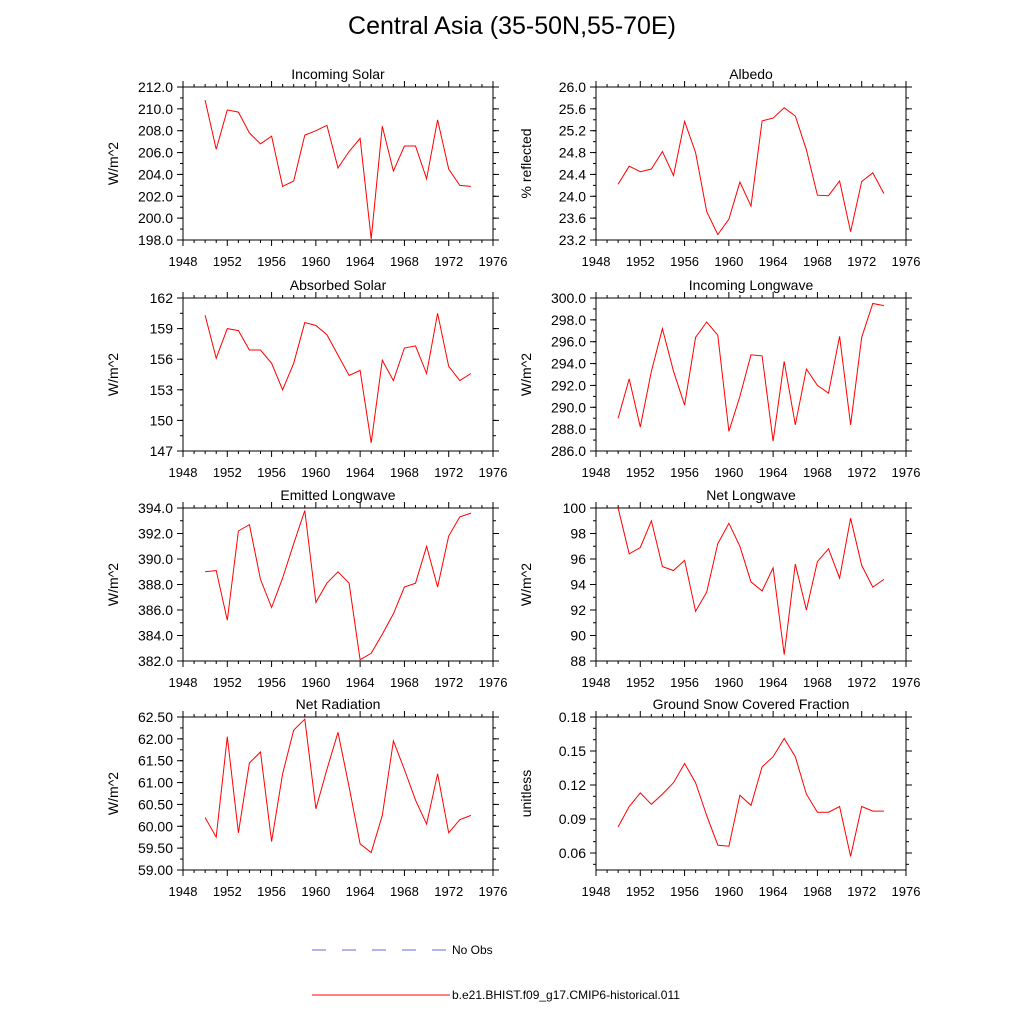 The width and height of the screenshot is (1024, 1024). I want to click on y-tick-label: 392.0, so click(155, 534).